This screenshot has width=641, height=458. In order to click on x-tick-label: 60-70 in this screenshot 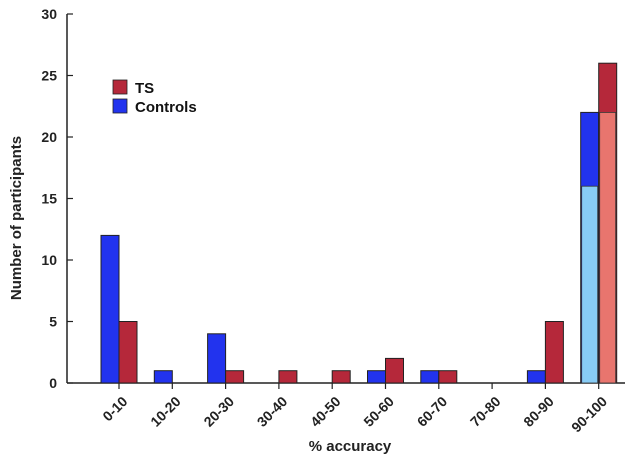, I will do `click(432, 411)`.